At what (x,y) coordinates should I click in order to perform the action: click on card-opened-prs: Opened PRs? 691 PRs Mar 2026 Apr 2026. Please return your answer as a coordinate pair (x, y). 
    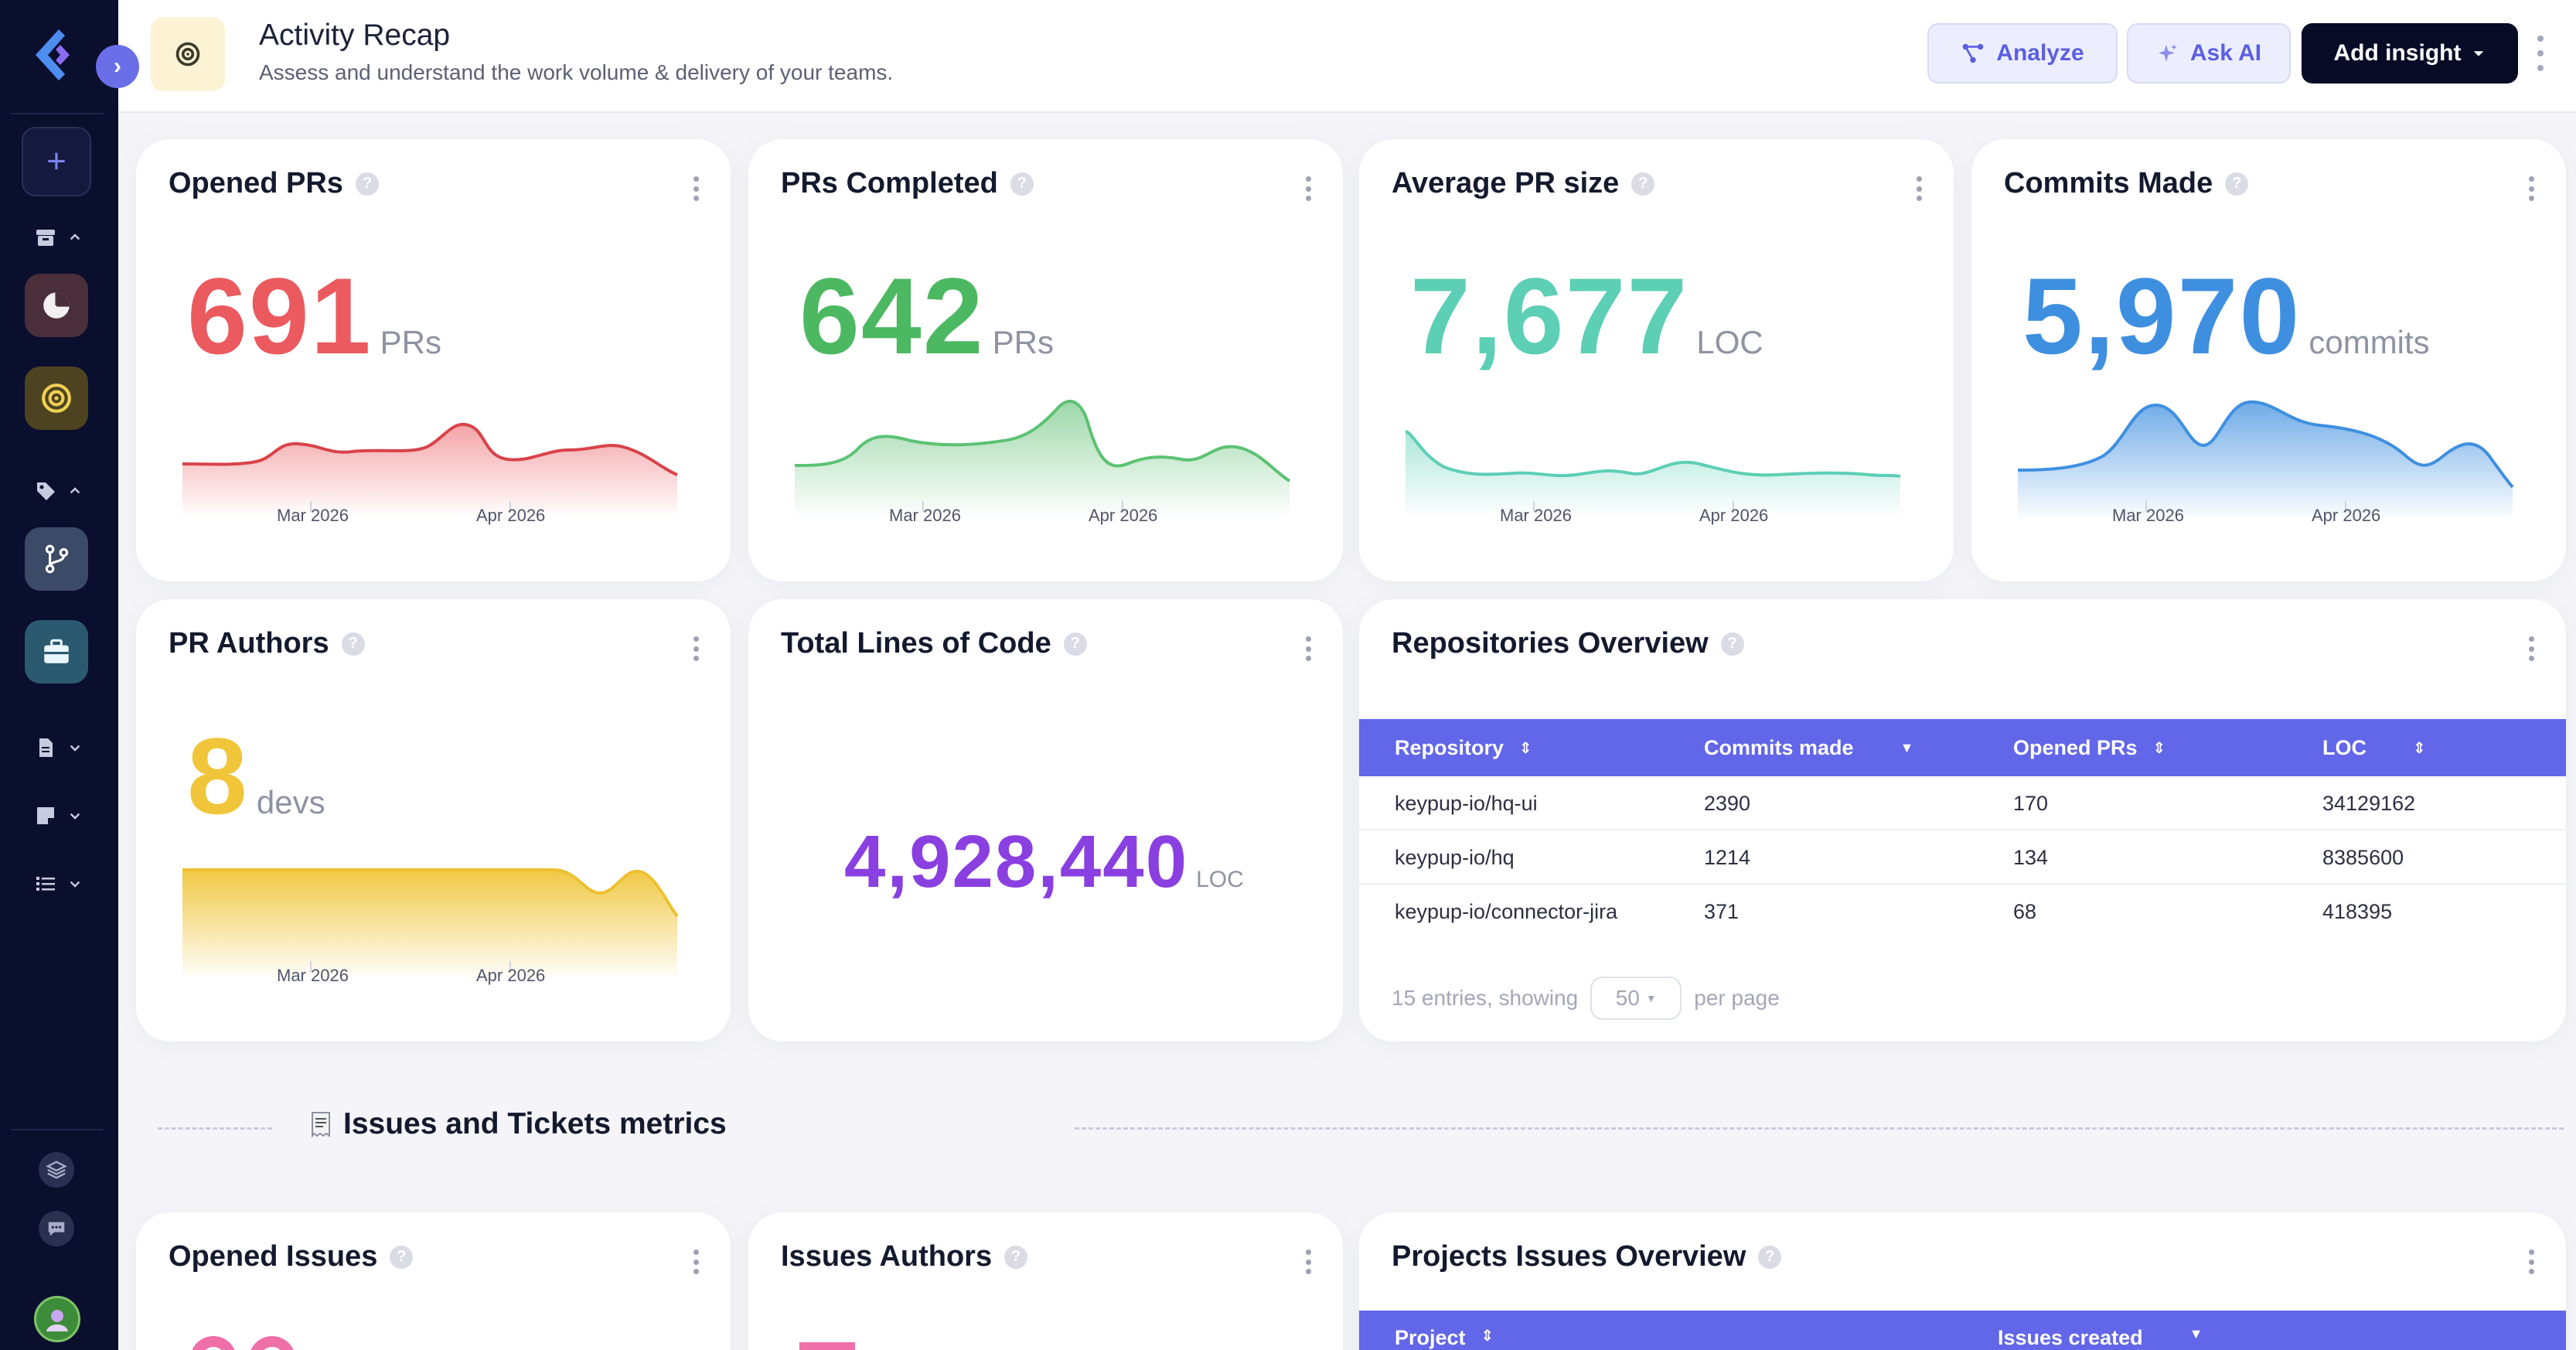
    Looking at the image, I should click on (433, 360).